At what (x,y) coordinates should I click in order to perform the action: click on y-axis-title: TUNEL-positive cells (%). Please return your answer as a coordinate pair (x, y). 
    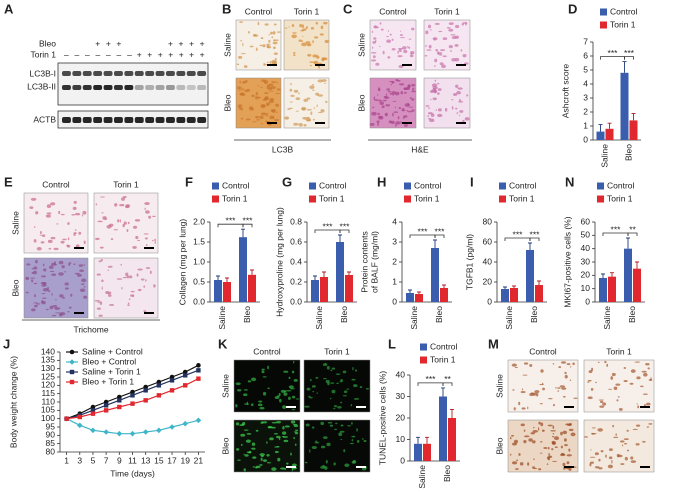
    Looking at the image, I should click on (382, 418).